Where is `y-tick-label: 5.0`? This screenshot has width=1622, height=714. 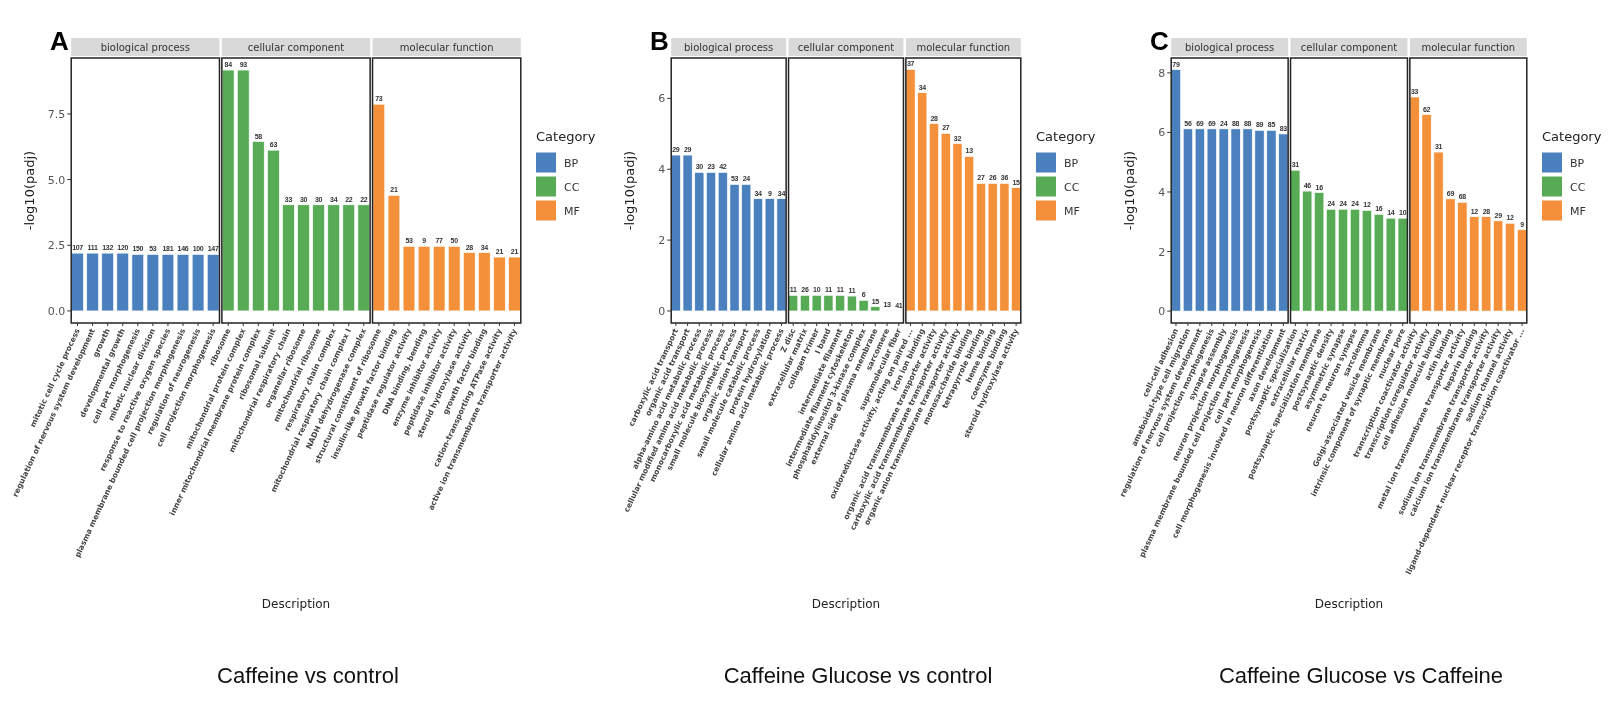 y-tick-label: 5.0 is located at coordinates (56, 180).